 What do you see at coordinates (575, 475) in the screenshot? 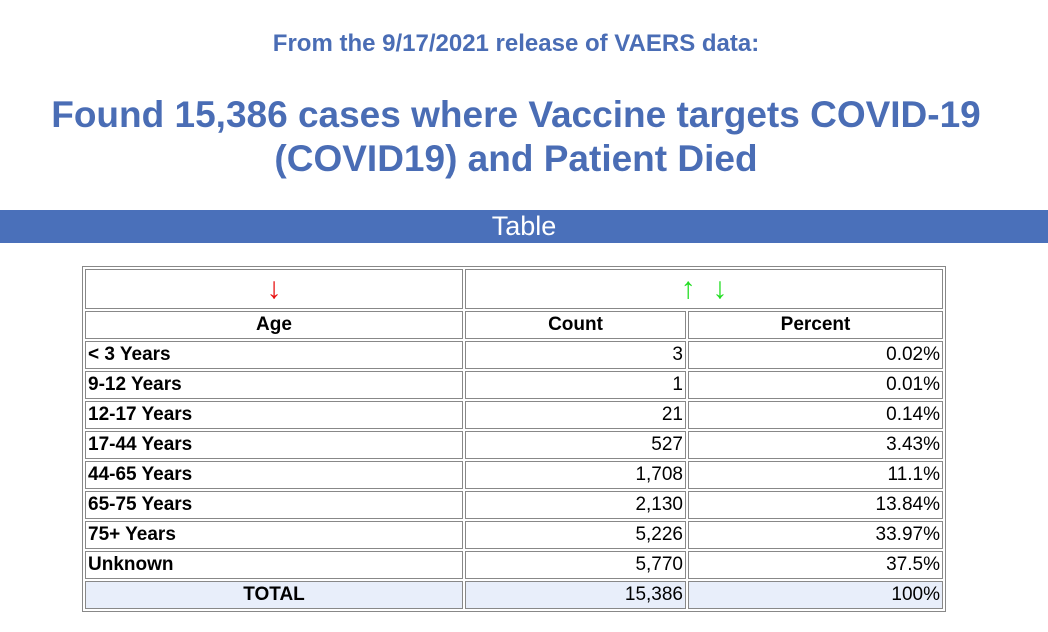
I see `count-cell: 1,708` at bounding box center [575, 475].